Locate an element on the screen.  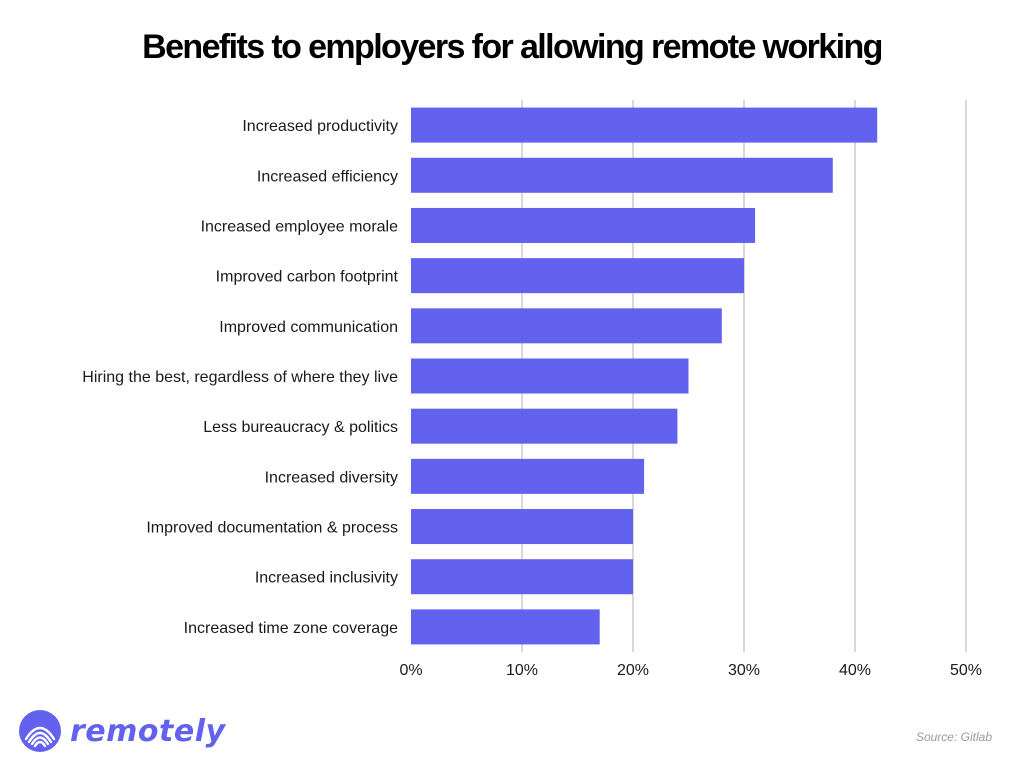
x-tick-label: 0% is located at coordinates (410, 670).